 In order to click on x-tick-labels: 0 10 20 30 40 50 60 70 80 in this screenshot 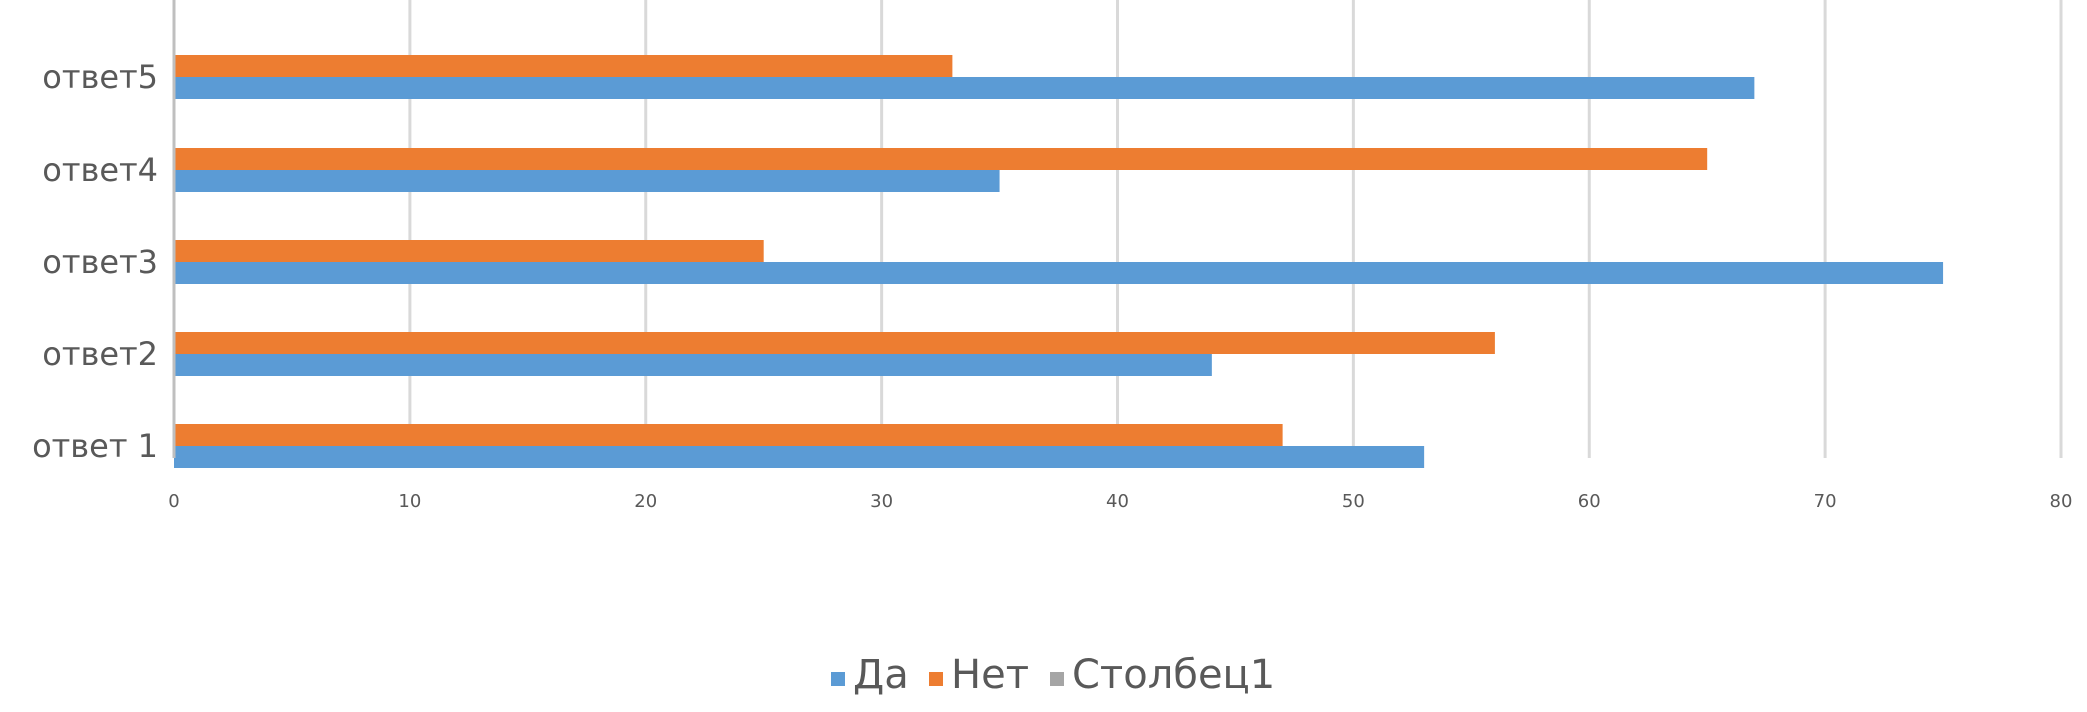, I will do `click(1120, 501)`.